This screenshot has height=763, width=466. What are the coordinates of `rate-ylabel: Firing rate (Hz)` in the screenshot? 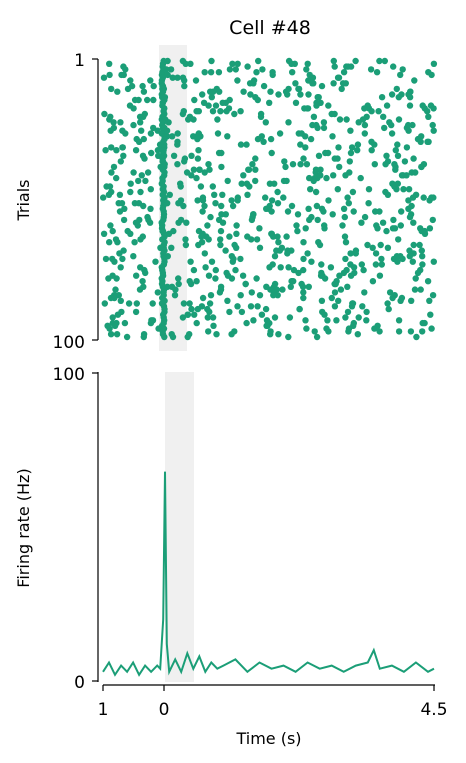 It's located at (23, 527).